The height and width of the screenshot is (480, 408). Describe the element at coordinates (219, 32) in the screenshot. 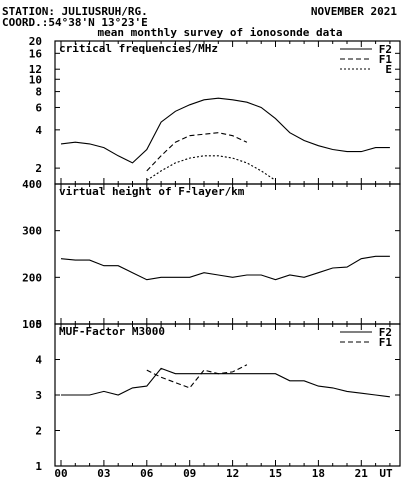

I see `subtitle-label: mean monthly survey of ionosonde data` at that location.